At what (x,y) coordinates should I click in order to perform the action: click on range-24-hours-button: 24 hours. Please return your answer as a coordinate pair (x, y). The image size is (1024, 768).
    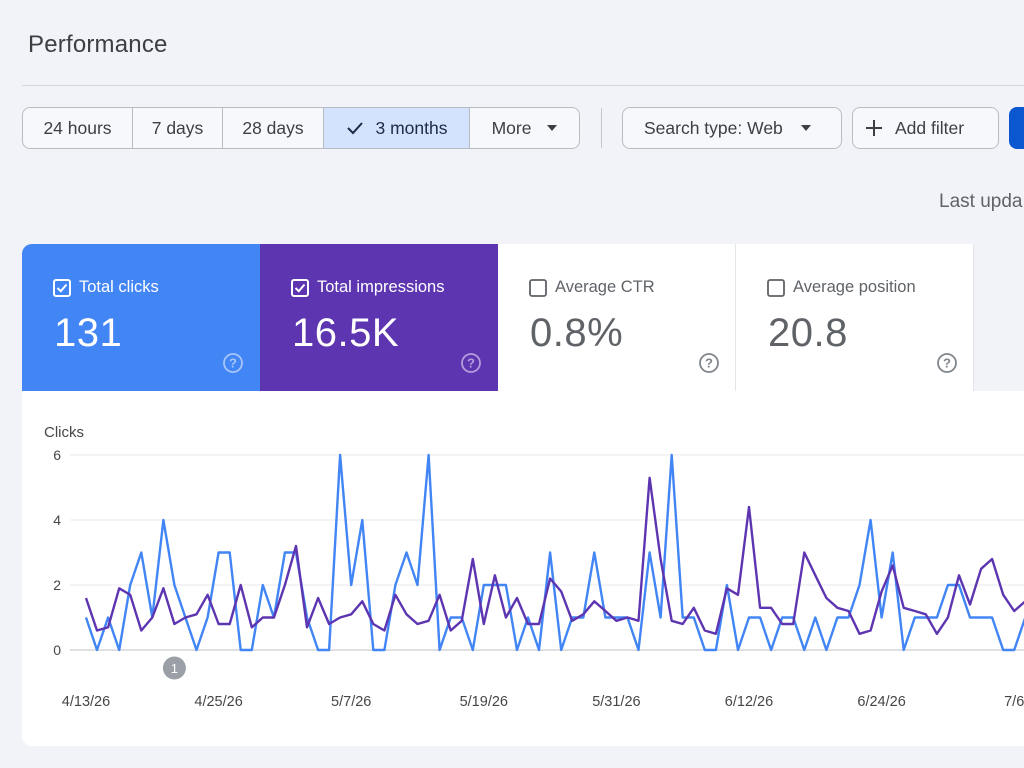
    Looking at the image, I should click on (78, 128).